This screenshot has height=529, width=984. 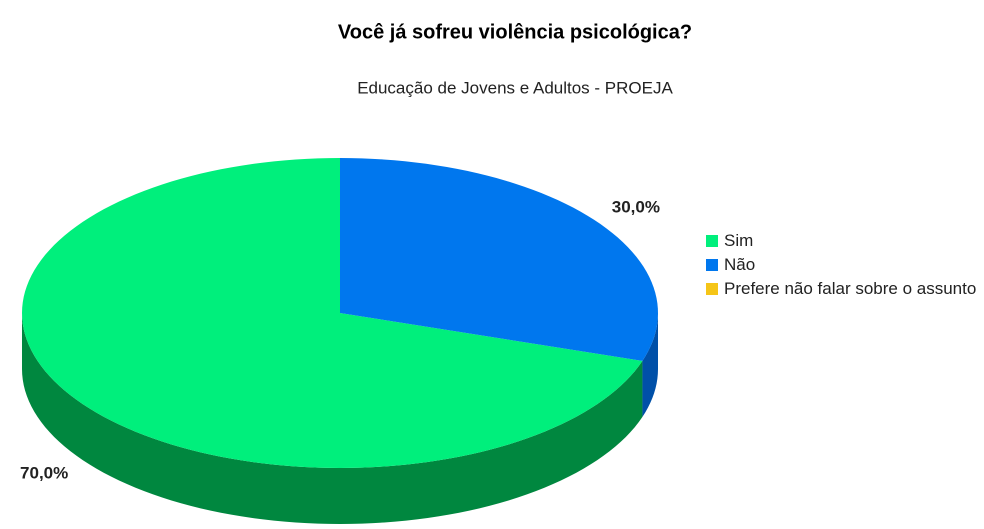 I want to click on pie-slice, so click(x=499, y=259).